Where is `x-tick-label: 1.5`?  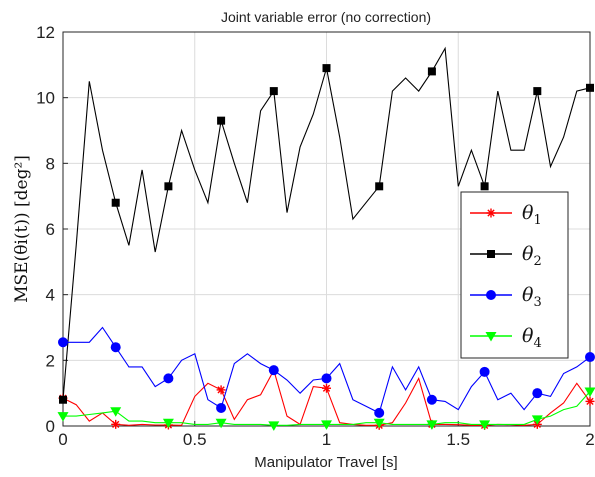
x-tick-label: 1.5 is located at coordinates (458, 439).